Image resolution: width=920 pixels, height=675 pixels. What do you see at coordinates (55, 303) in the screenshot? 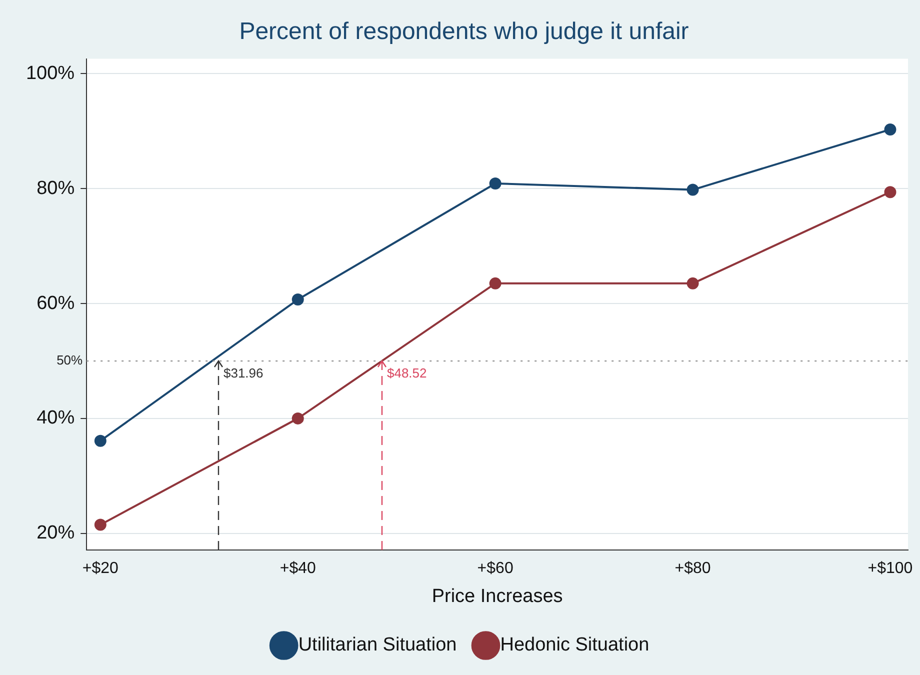
I see `y-tick-label: 60%` at bounding box center [55, 303].